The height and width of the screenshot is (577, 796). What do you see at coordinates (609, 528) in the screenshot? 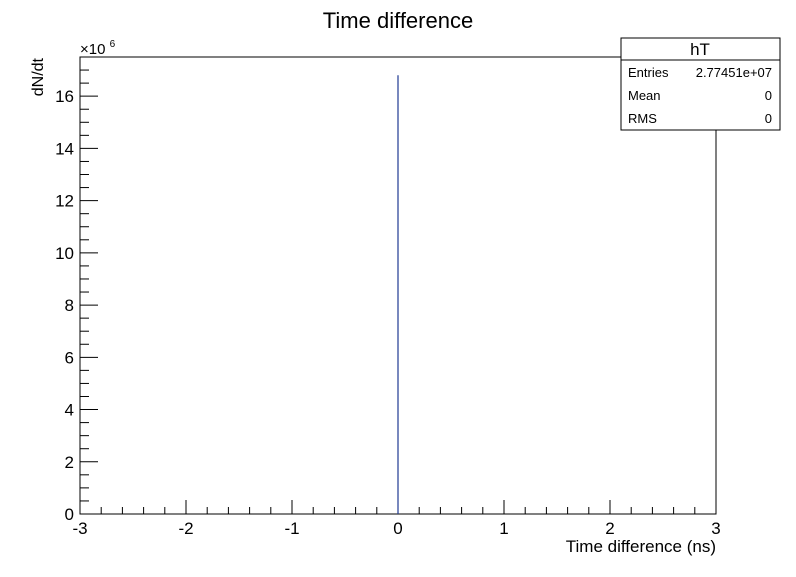
I see `x-tick-label: 2` at bounding box center [609, 528].